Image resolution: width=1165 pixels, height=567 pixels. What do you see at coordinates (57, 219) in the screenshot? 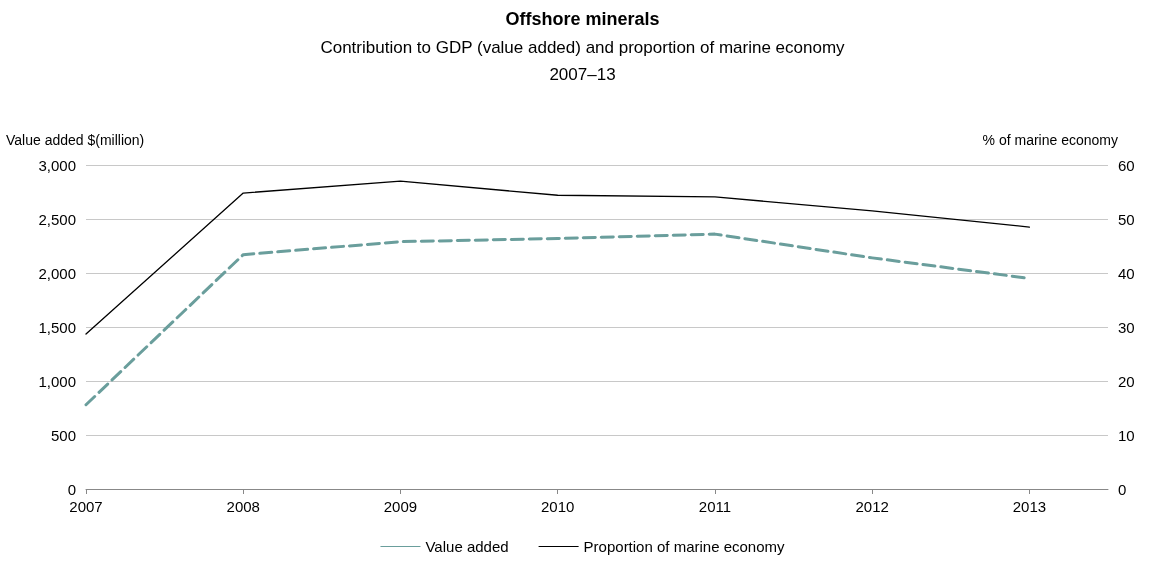
I see `y-tick-label: 2,500` at bounding box center [57, 219].